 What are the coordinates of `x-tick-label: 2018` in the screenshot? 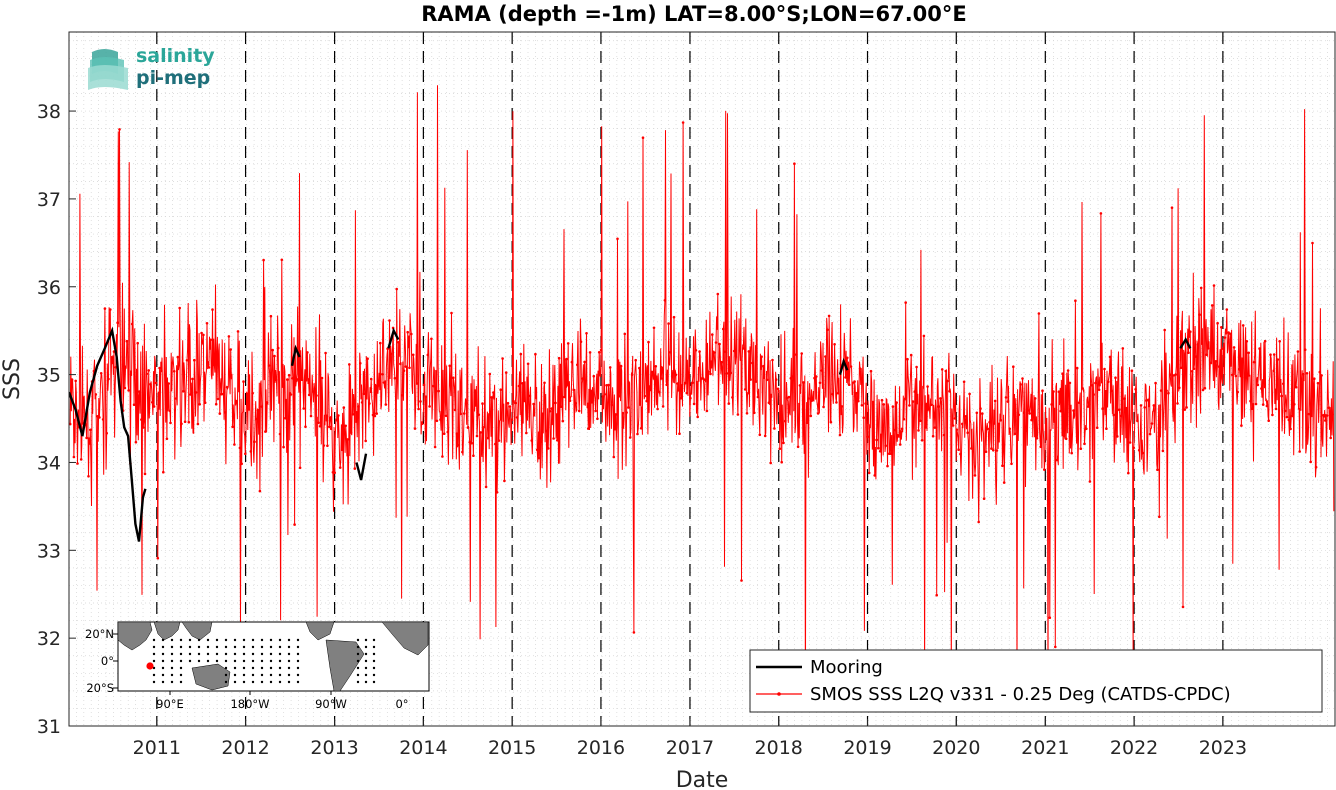 It's located at (779, 748).